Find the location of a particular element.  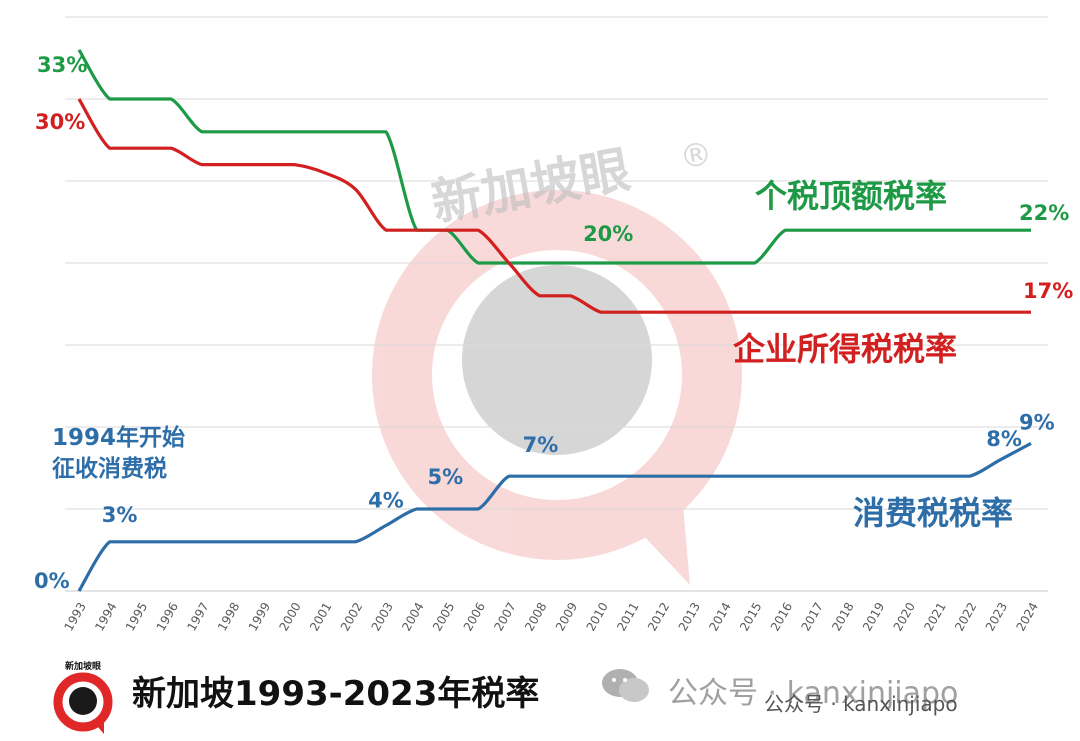

watermark-account: 公众号 · kanxinjiapo is located at coordinates (813, 693).